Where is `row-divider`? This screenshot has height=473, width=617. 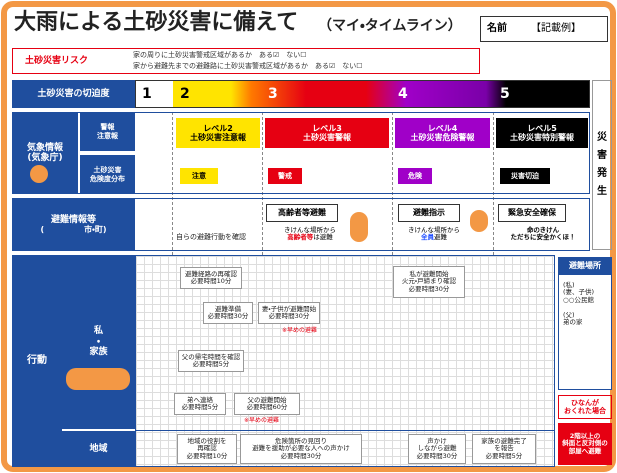 row-divider is located at coordinates (345, 430).